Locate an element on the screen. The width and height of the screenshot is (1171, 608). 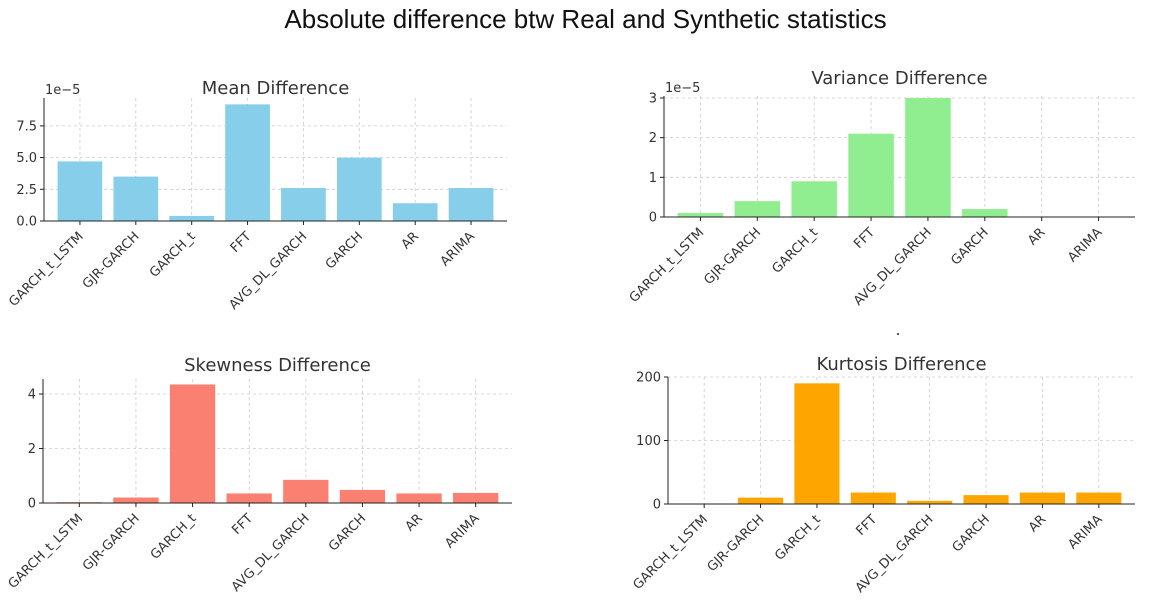
y-tick-label: 5.0 is located at coordinates (26, 158).